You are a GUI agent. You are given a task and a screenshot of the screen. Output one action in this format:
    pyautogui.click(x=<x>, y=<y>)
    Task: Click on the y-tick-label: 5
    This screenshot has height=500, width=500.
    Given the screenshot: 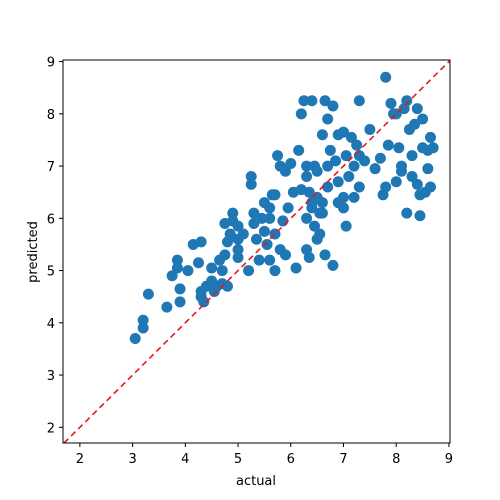 What is the action you would take?
    pyautogui.click(x=51, y=272)
    